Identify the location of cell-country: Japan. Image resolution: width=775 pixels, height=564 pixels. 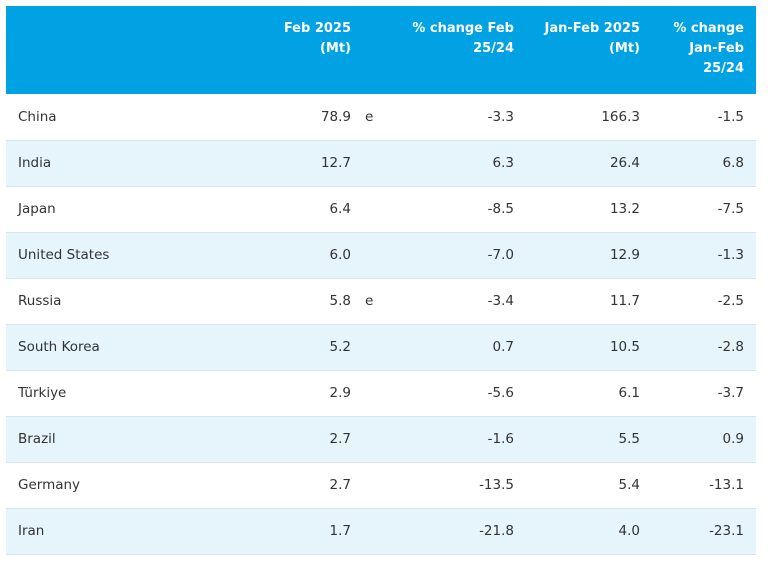
(119, 209).